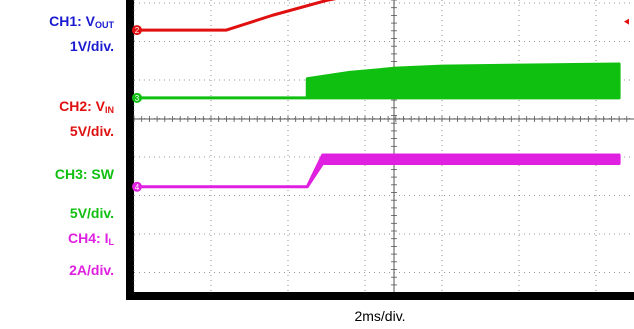  I want to click on ch2-marker-number: 2, so click(137, 30).